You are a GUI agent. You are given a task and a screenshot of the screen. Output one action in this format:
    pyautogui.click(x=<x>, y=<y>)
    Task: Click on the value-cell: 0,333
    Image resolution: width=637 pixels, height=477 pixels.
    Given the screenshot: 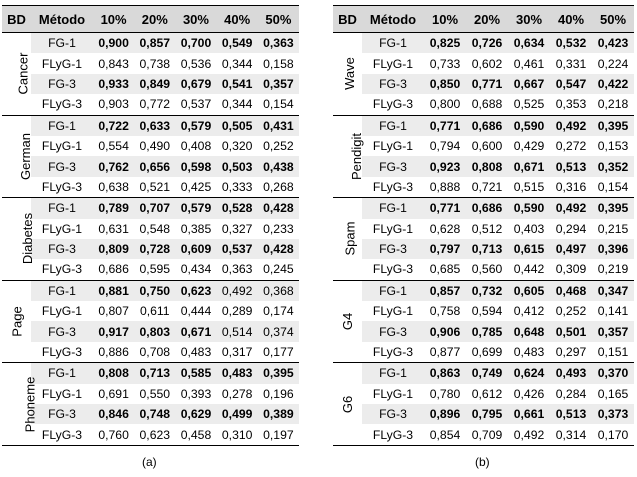 What is the action you would take?
    pyautogui.click(x=237, y=187)
    